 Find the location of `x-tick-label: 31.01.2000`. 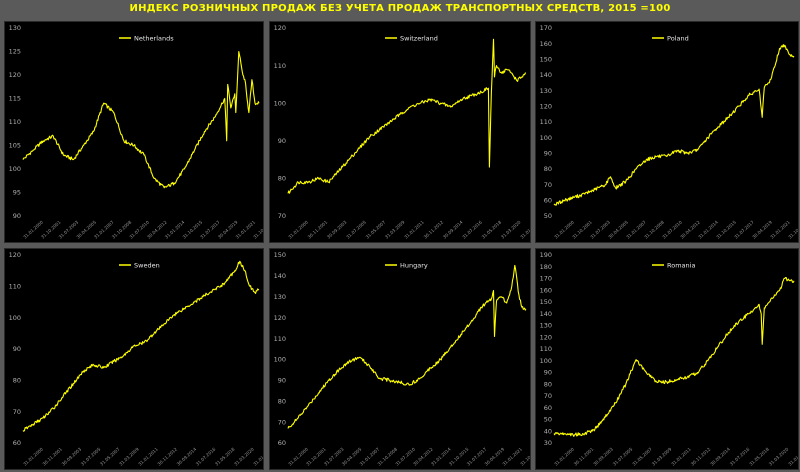

x-tick-label: 31.01.2000 is located at coordinates (298, 229).